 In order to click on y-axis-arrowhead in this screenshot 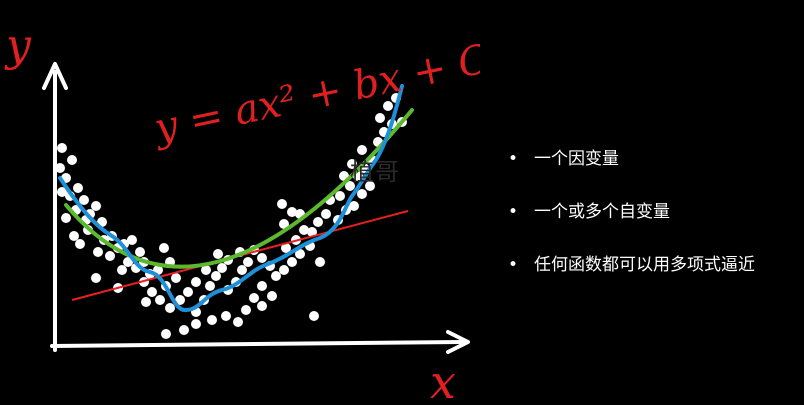, I will do `click(55, 76)`.